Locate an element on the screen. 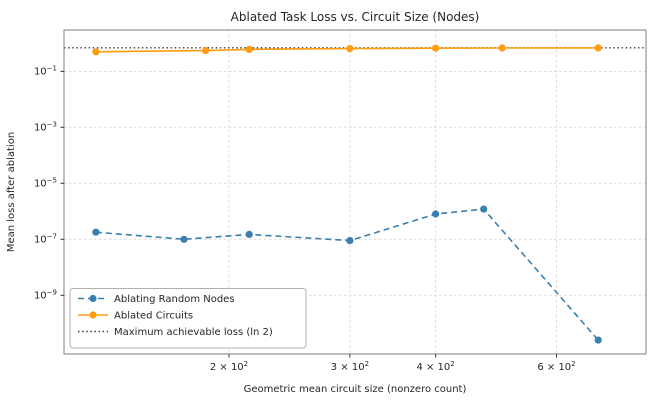  legend-label: Ablated Circuits is located at coordinates (153, 316).